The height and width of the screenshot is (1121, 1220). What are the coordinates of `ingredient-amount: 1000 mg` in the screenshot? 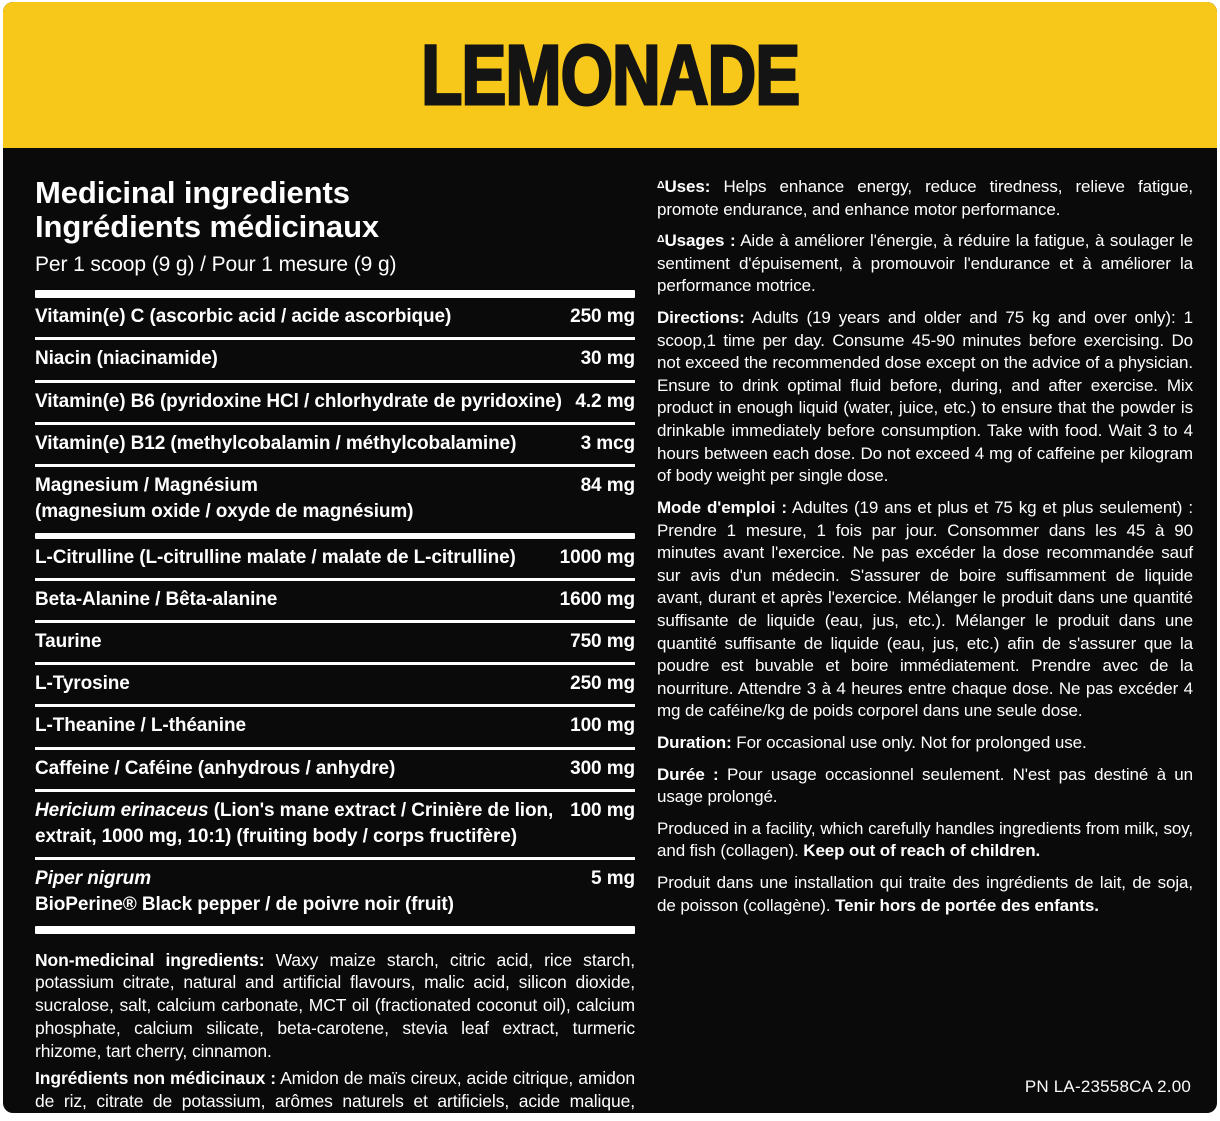 It's located at (597, 557).